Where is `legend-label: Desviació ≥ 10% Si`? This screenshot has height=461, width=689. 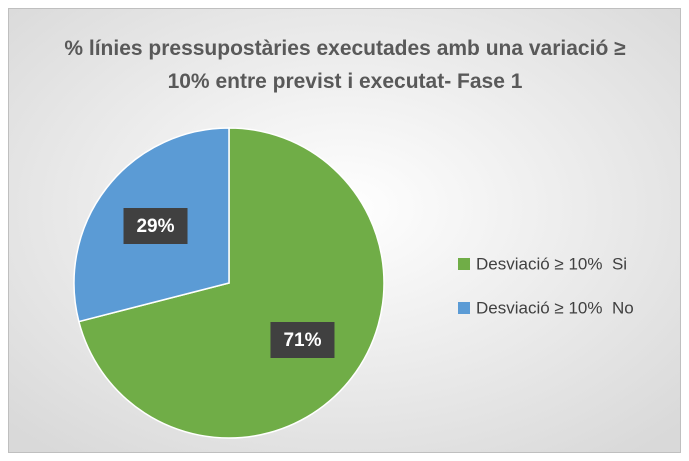
legend-label: Desviació ≥ 10% Si is located at coordinates (551, 263).